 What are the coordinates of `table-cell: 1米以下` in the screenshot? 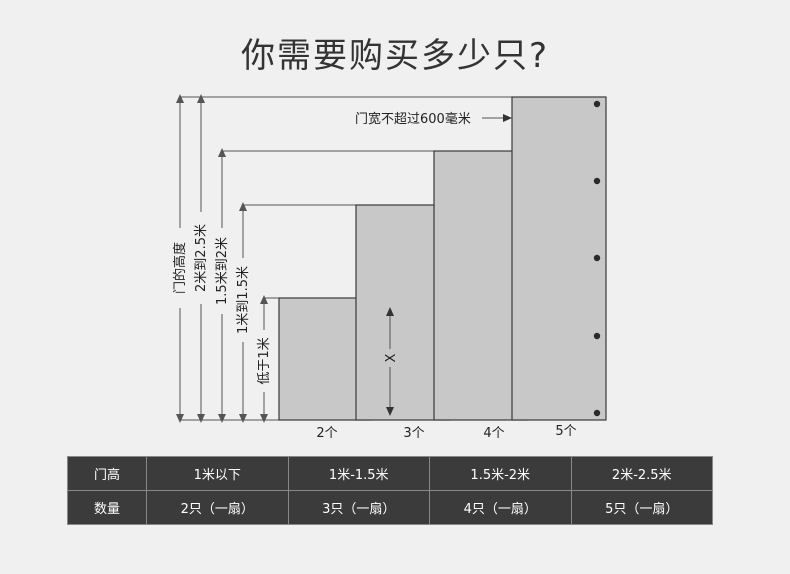 It's located at (217, 473).